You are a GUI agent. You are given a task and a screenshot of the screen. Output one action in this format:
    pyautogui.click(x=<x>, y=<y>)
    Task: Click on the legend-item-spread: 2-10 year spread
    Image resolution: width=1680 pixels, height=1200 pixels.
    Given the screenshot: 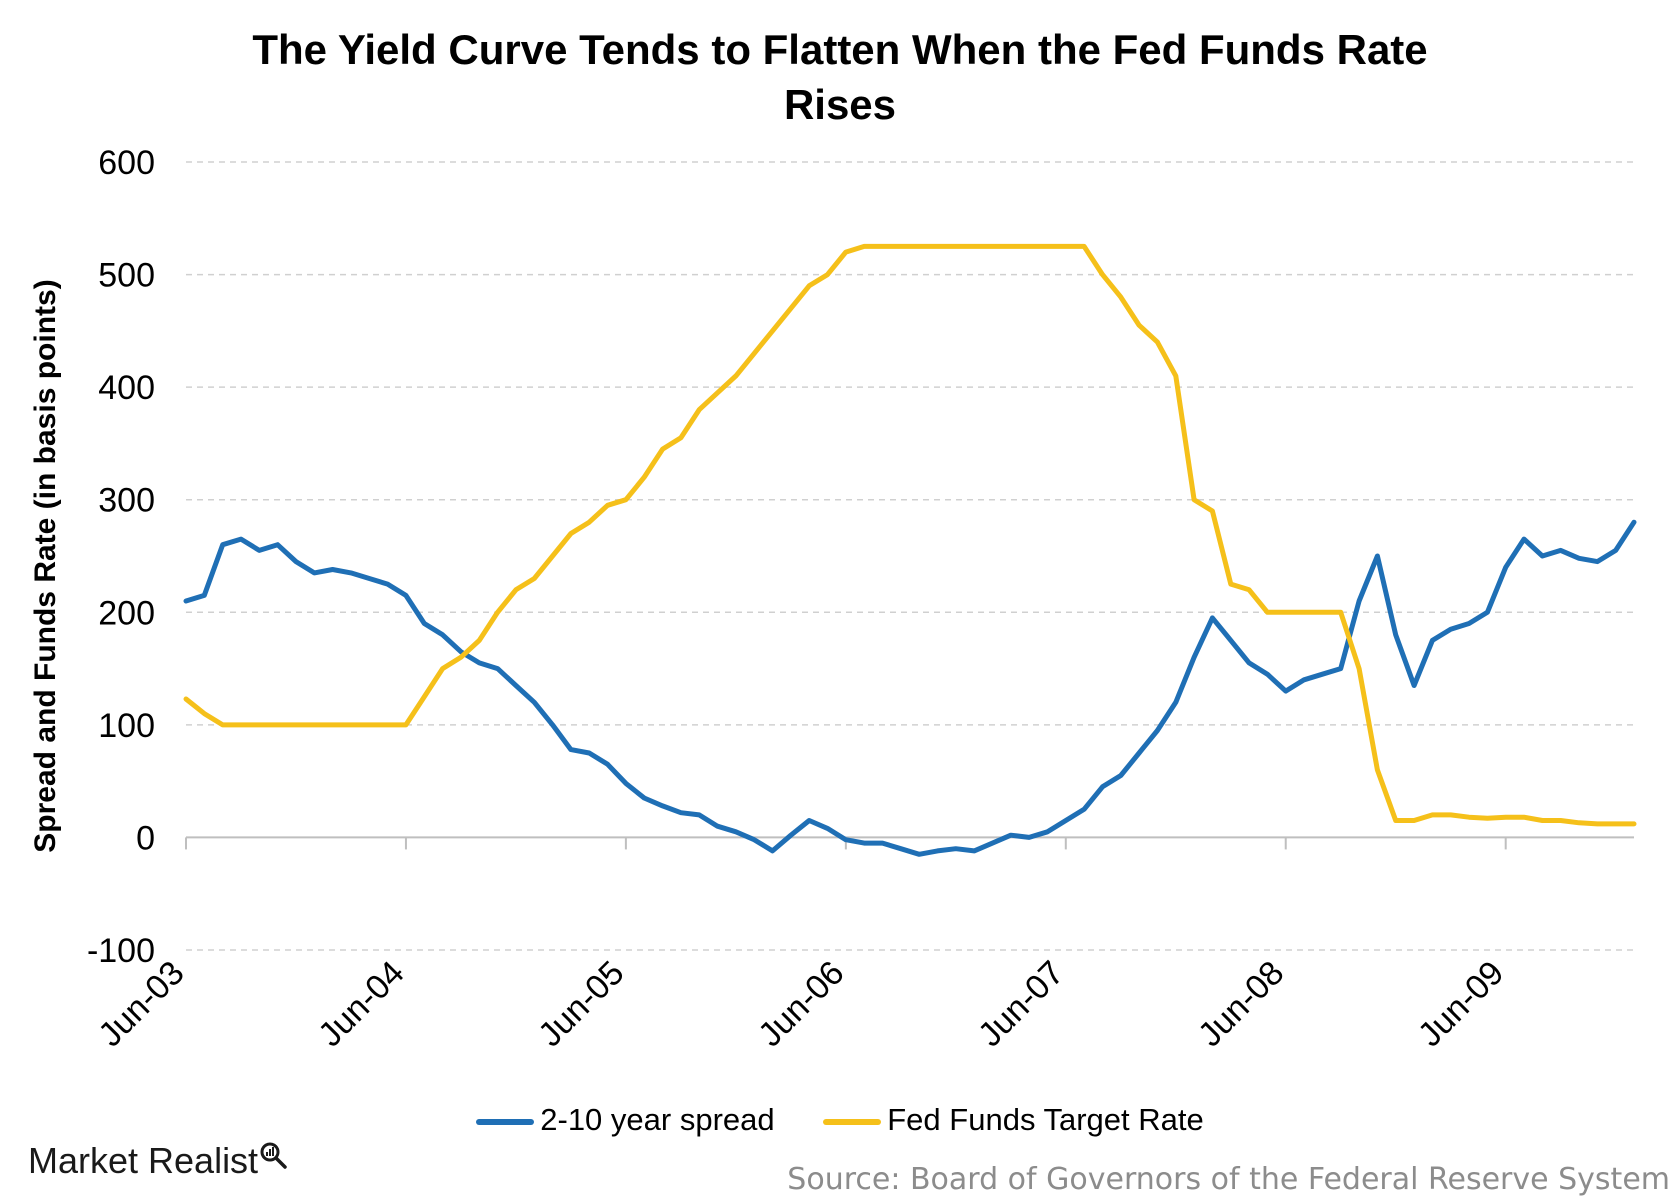 What is the action you would take?
    pyautogui.click(x=625, y=1119)
    